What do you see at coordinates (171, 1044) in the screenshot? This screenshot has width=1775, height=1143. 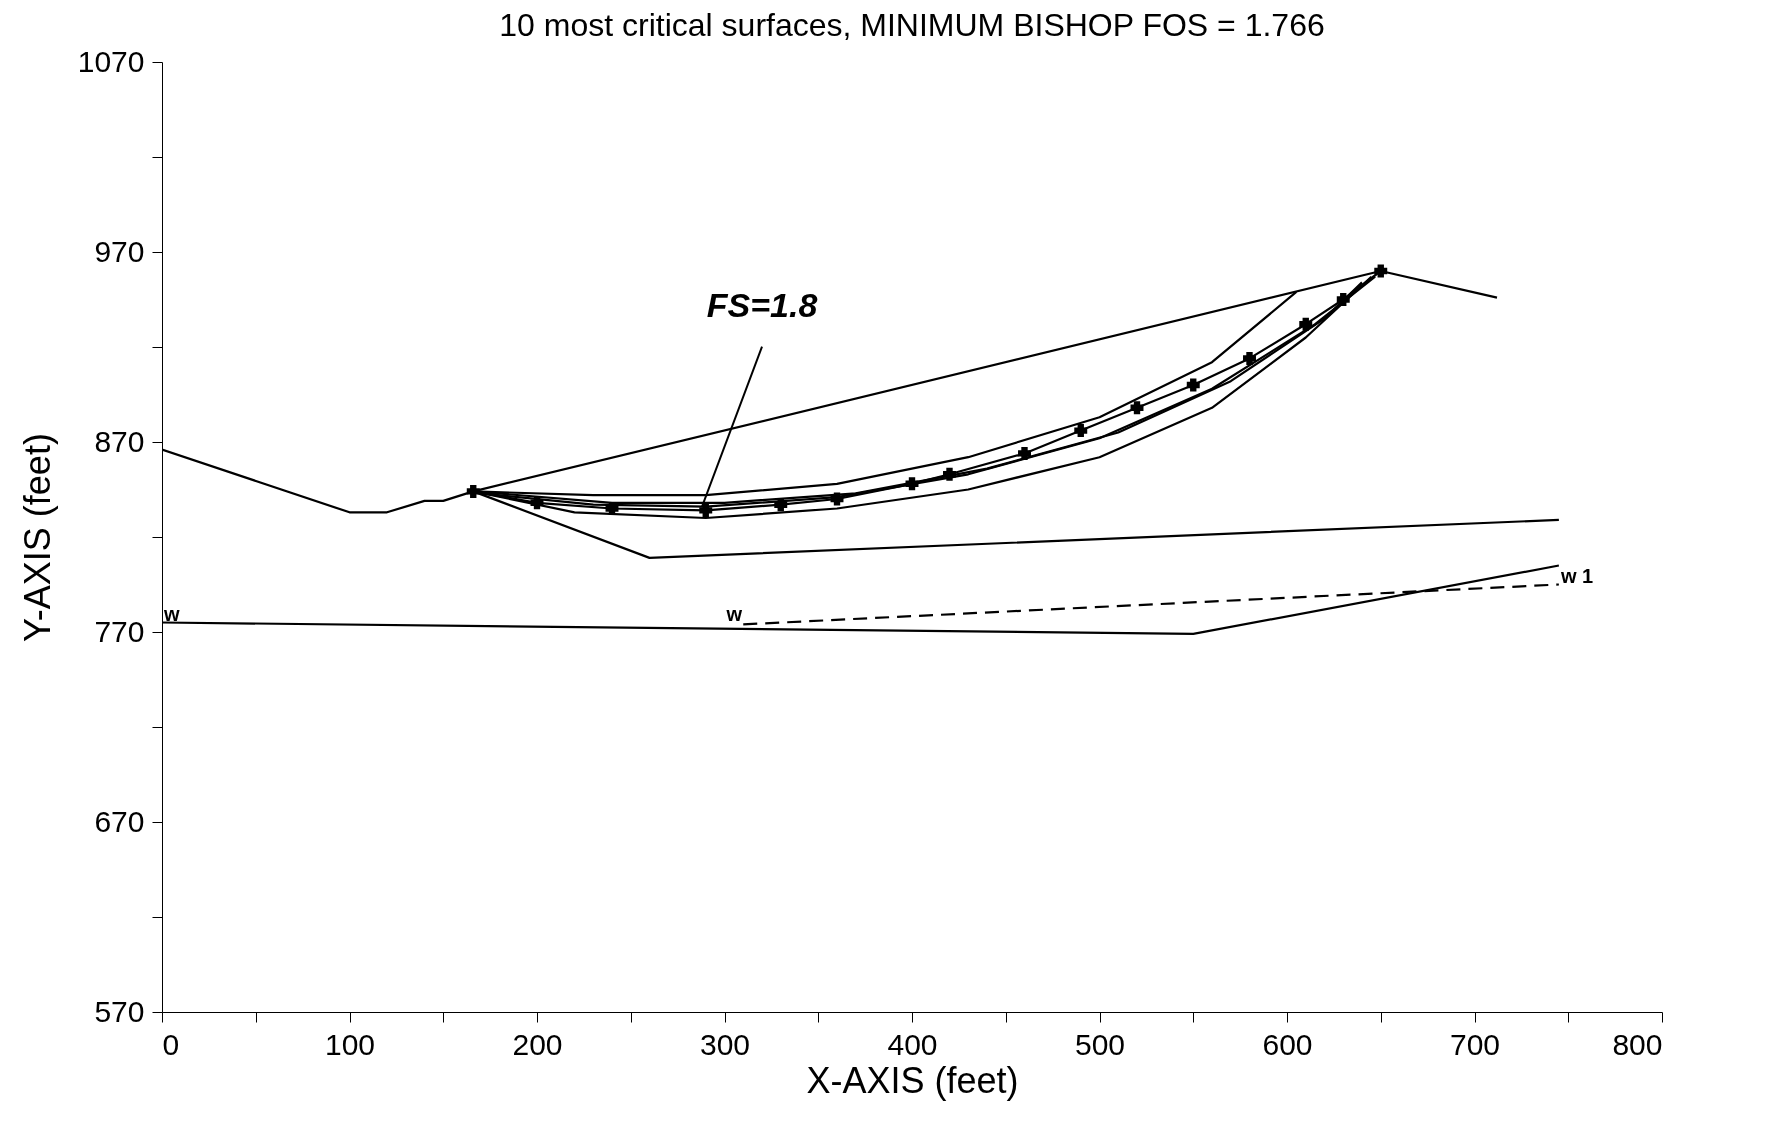 I see `x-tick-label: 0` at bounding box center [171, 1044].